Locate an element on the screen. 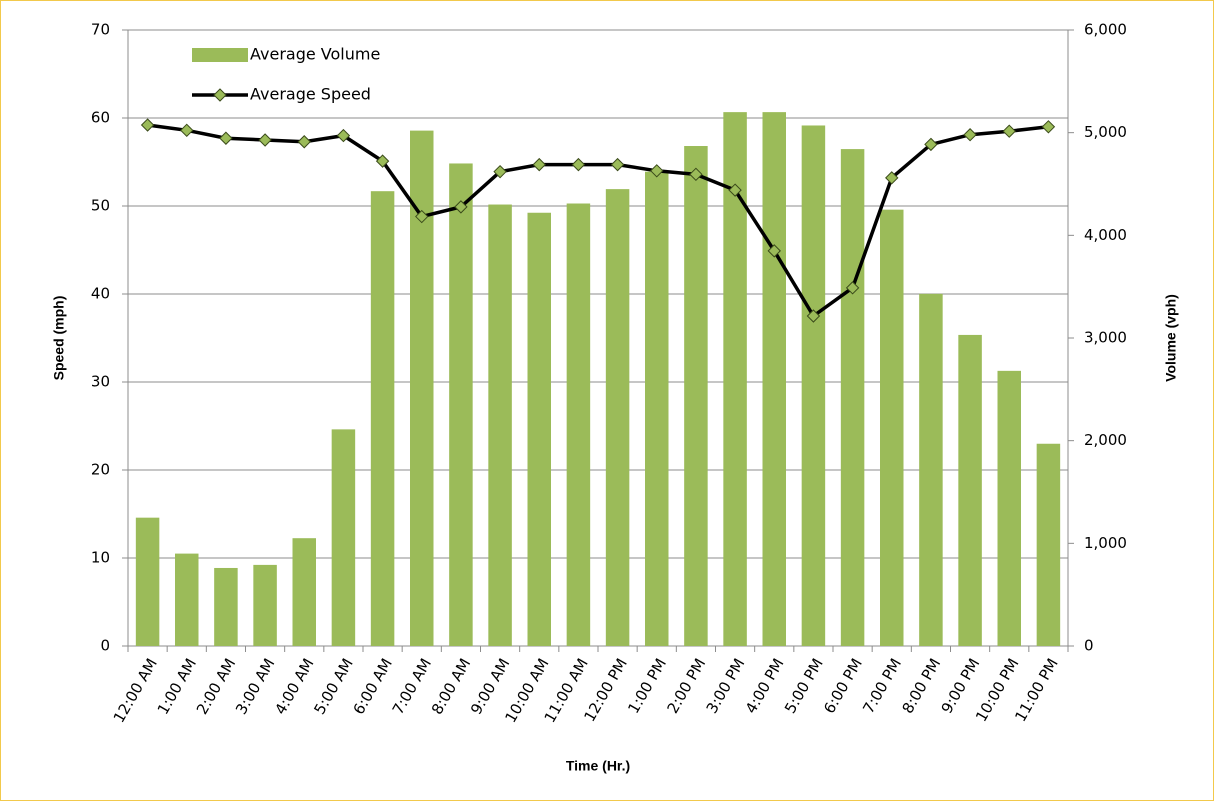 Image resolution: width=1215 pixels, height=802 pixels. y-tick-label: 30 is located at coordinates (100, 382).